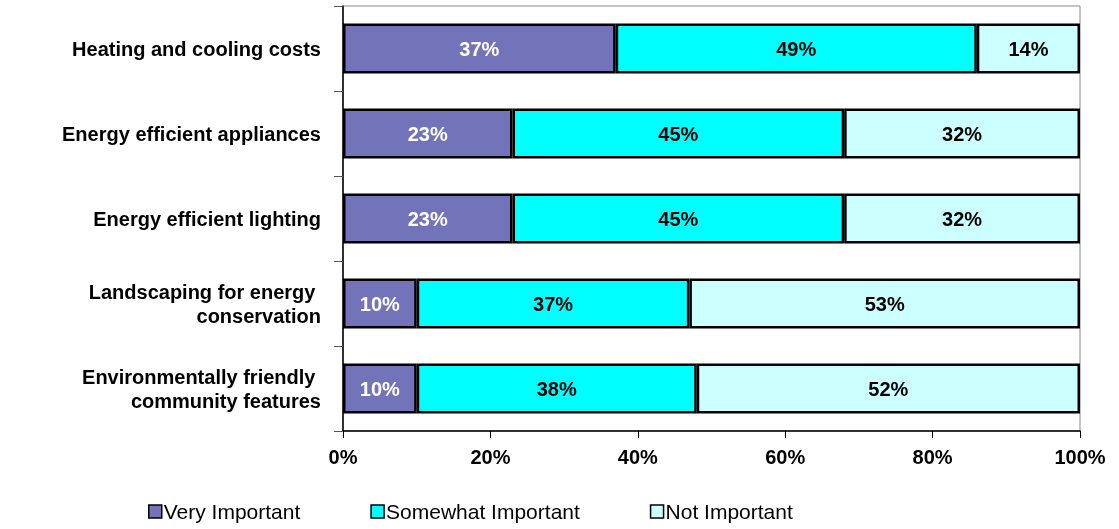 Image resolution: width=1119 pixels, height=529 pixels. I want to click on y-tick-label: Environmentally friendly community features, so click(201, 388).